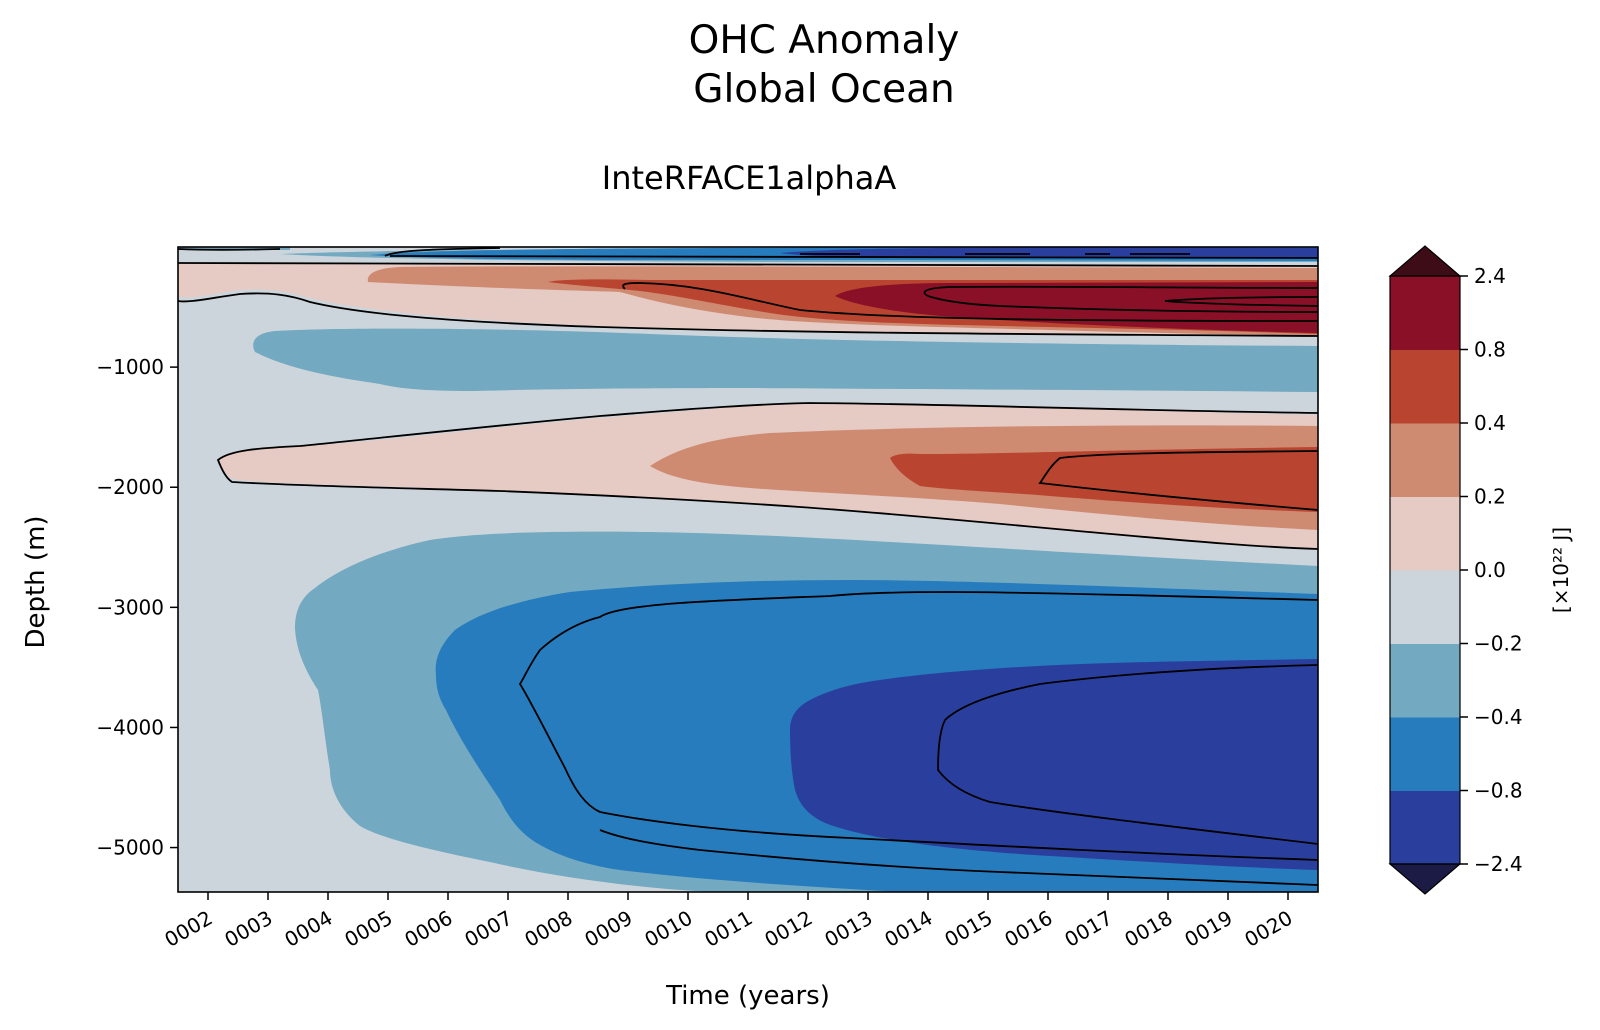 The image size is (1600, 1030). Describe the element at coordinates (548, 929) in the screenshot. I see `x-tick-label: 0008` at that location.